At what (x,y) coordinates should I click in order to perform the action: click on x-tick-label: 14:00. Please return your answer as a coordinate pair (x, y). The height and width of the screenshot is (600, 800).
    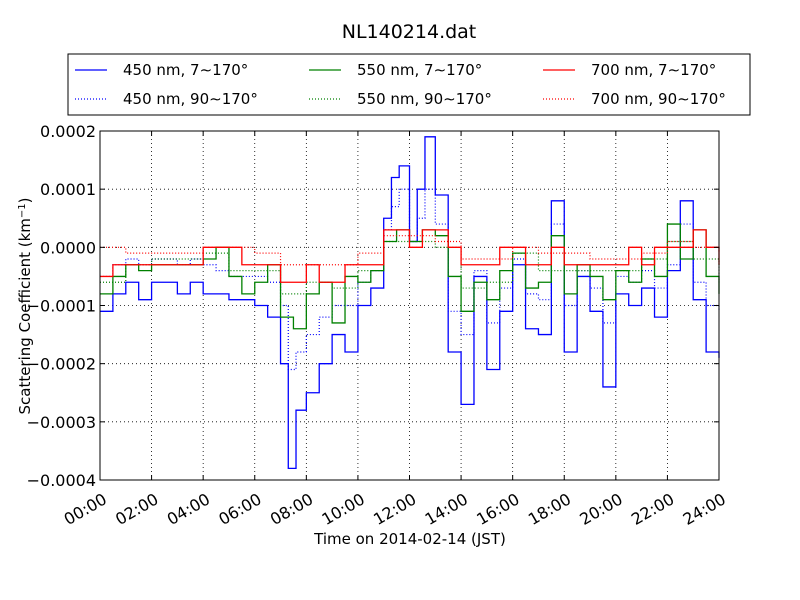
    Looking at the image, I should click on (446, 509).